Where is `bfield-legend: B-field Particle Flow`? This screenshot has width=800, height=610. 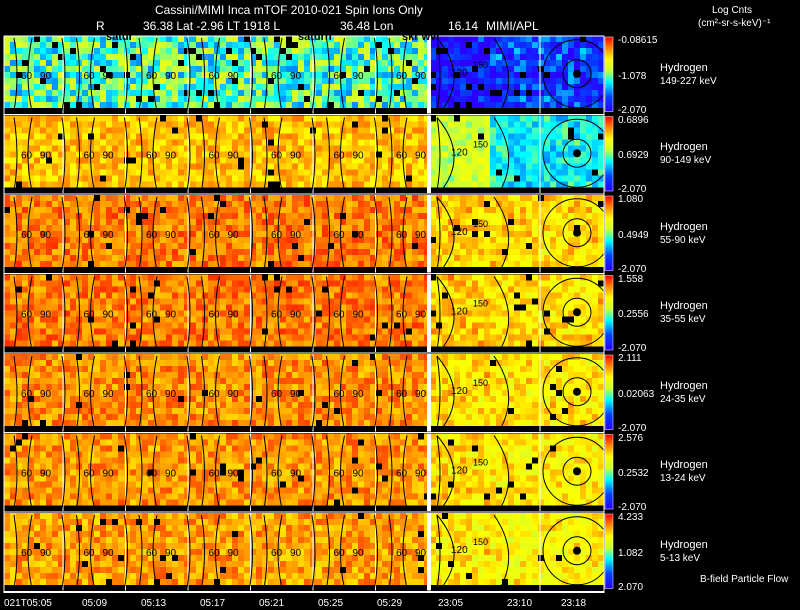
bfield-legend: B-field Particle Flow is located at coordinates (744, 579).